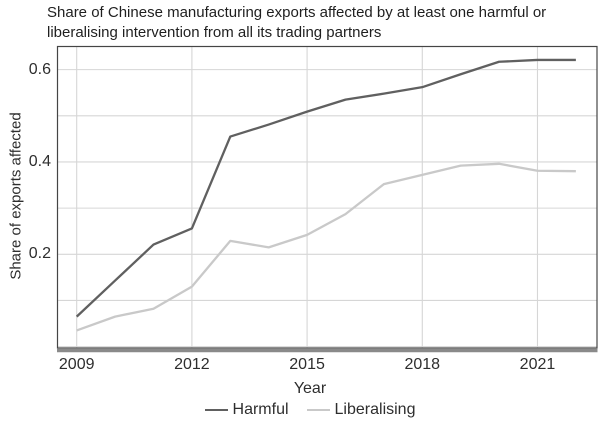 This screenshot has height=421, width=605. I want to click on legend-item-liberalising: Liberalising, so click(361, 410).